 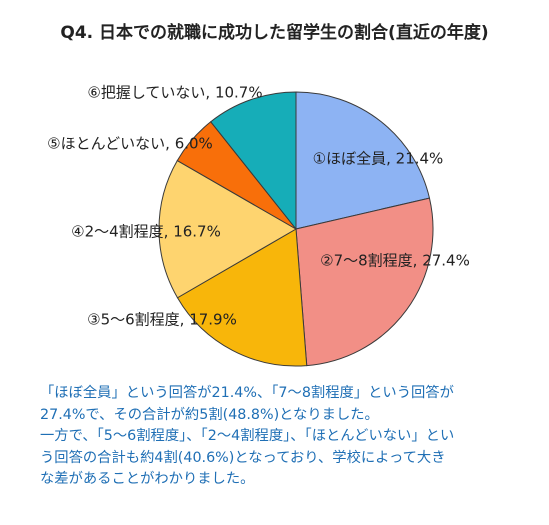 I want to click on caption-line: 27.4%で、その合計が約5割(48.8%)となりました。, so click(x=209, y=414).